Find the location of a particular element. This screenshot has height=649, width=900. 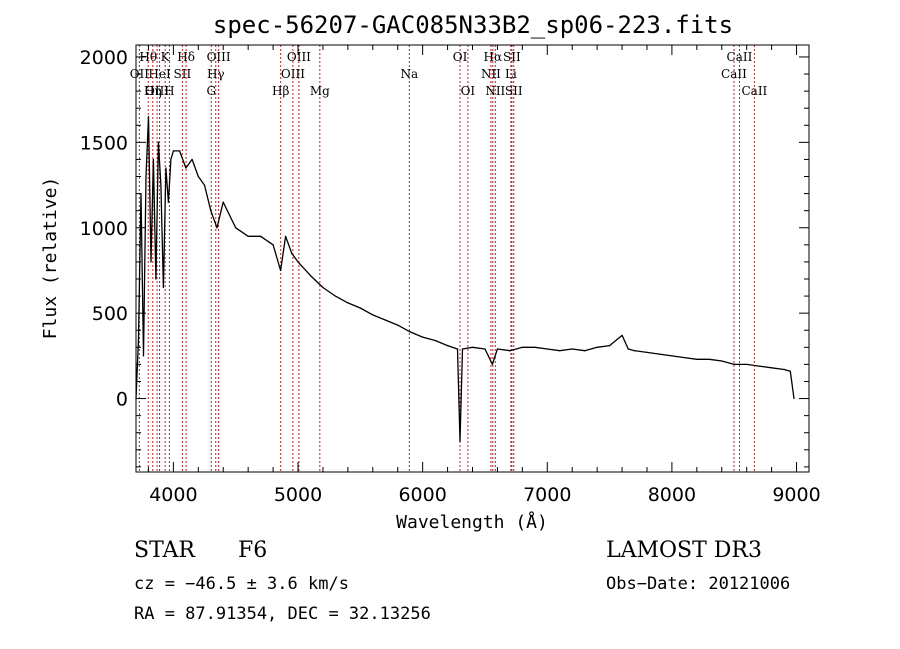

spectral-line-label: K is located at coordinates (166, 57).